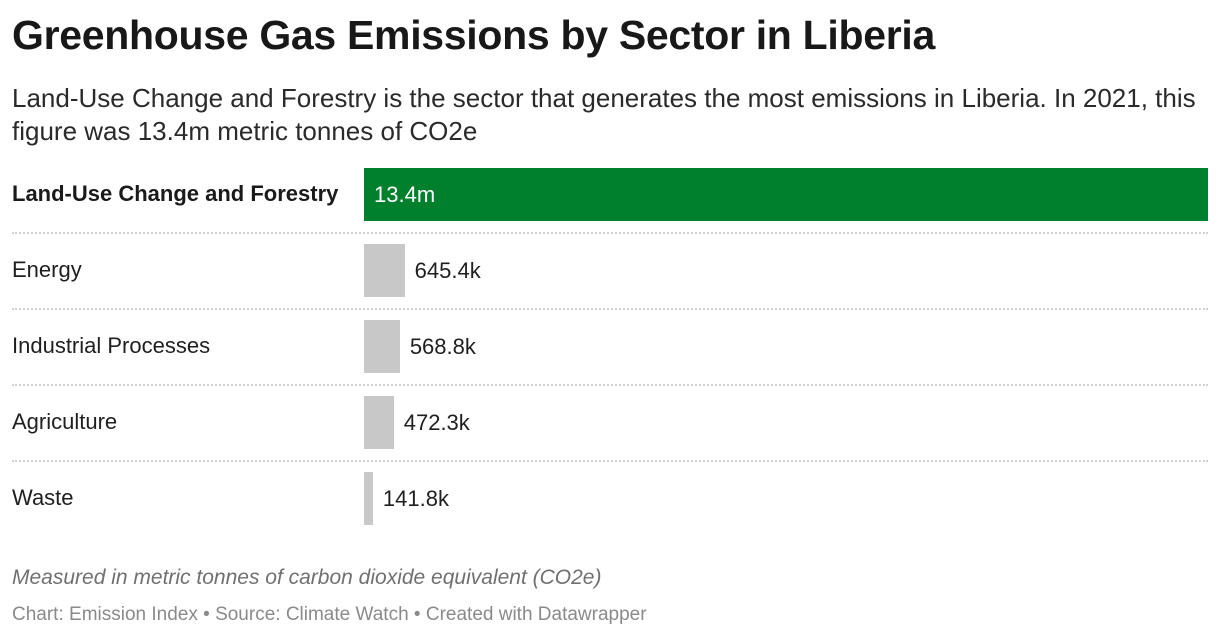 This screenshot has width=1220, height=640. Describe the element at coordinates (405, 194) in the screenshot. I see `value-label: 13.4m` at that location.